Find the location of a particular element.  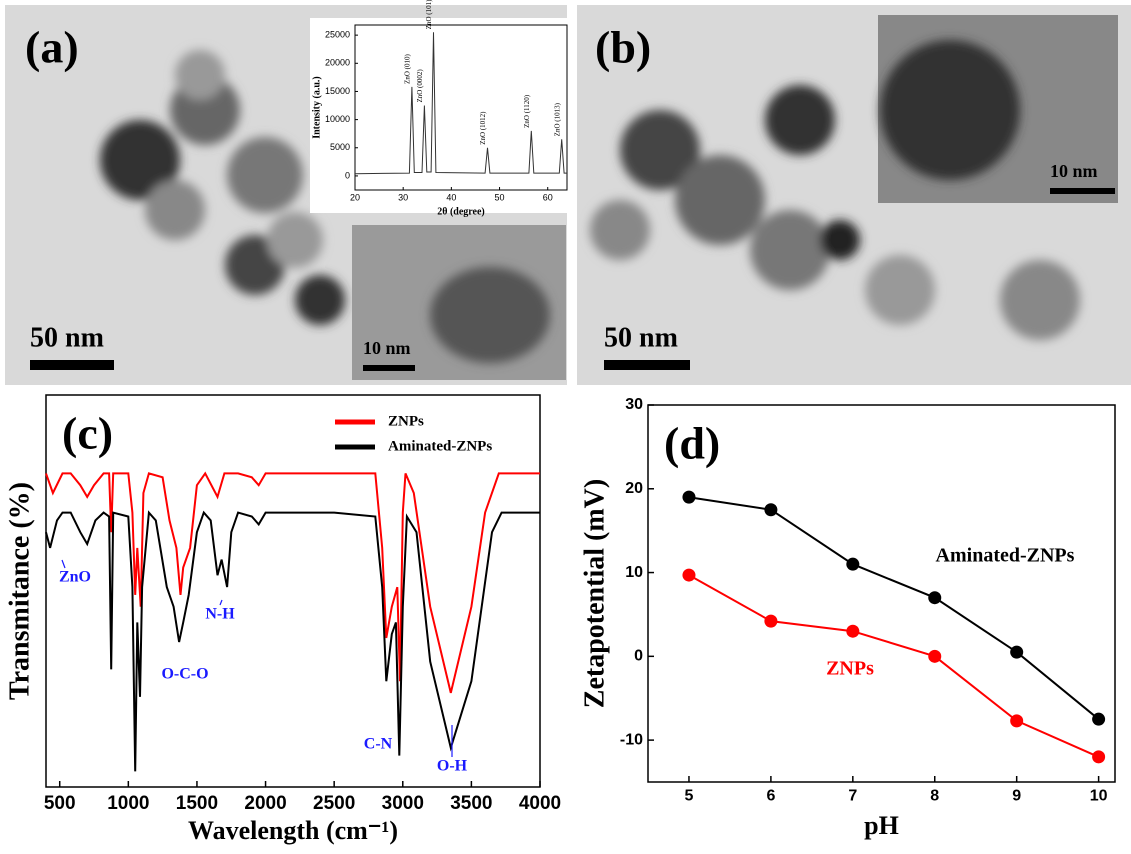

x-tick-label: 2500 is located at coordinates (334, 803).